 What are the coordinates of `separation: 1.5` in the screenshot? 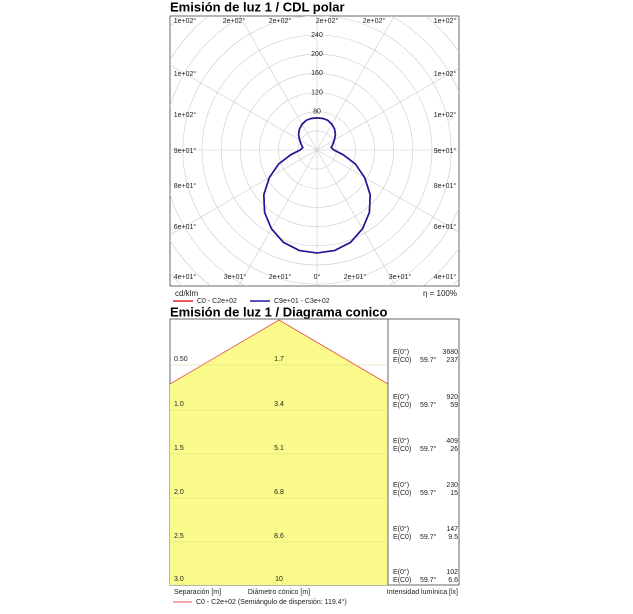 It's located at (179, 448).